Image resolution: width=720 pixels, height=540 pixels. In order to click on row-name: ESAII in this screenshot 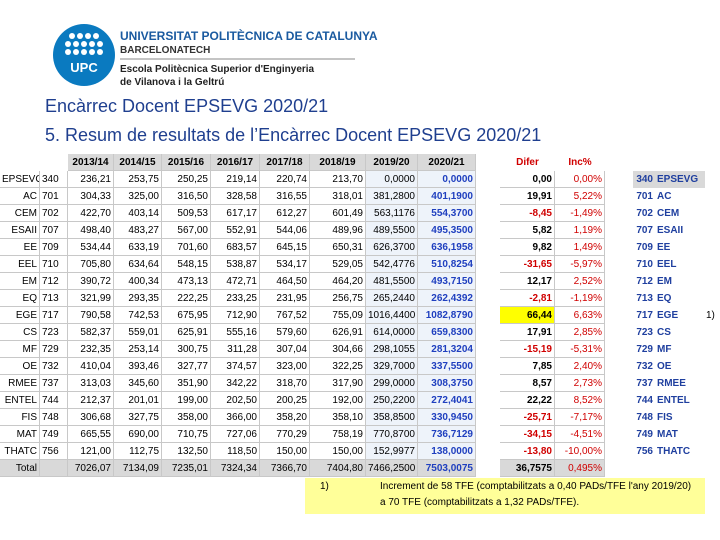, I will do `click(20, 230)`.